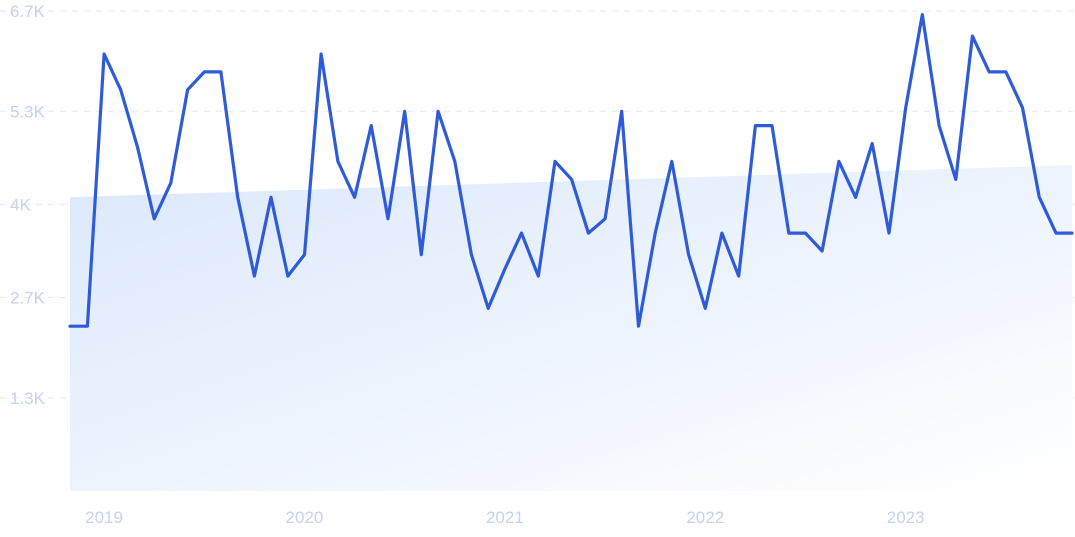  What do you see at coordinates (28, 111) in the screenshot?
I see `y-tick-label: 5.3K` at bounding box center [28, 111].